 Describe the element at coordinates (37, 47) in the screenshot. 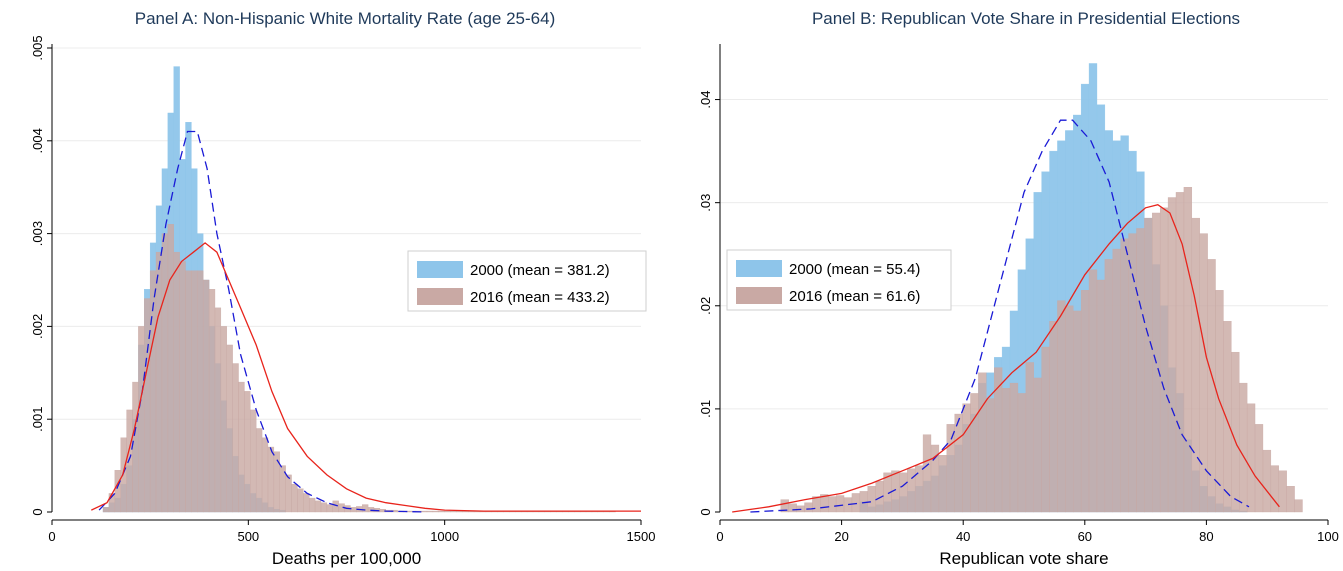

I see `y-tick-label: .005` at that location.